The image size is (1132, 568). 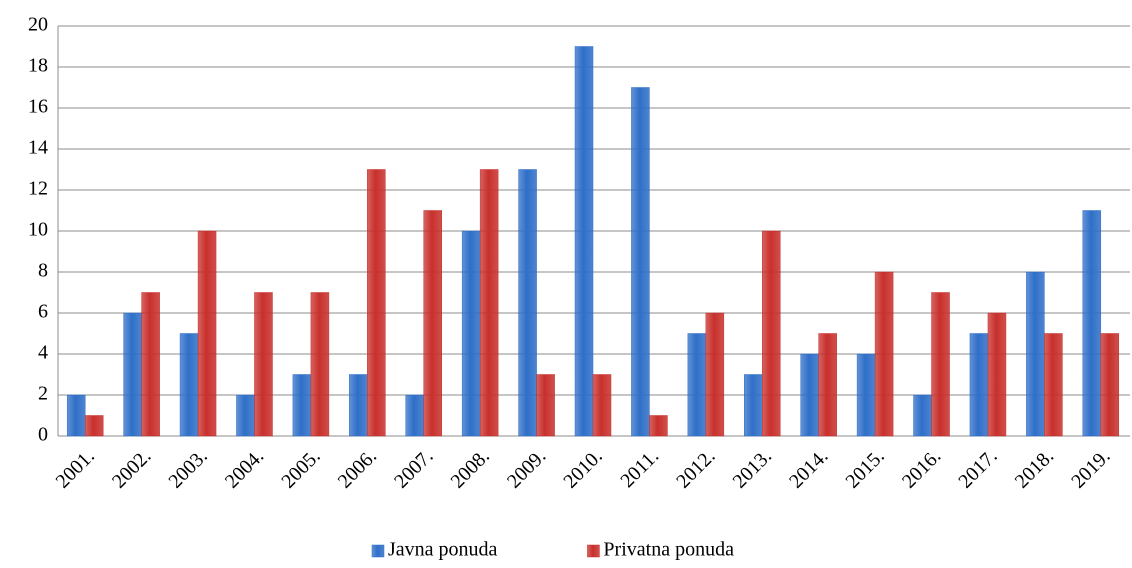 What do you see at coordinates (75, 468) in the screenshot?
I see `x-tick-label: 2001.` at bounding box center [75, 468].